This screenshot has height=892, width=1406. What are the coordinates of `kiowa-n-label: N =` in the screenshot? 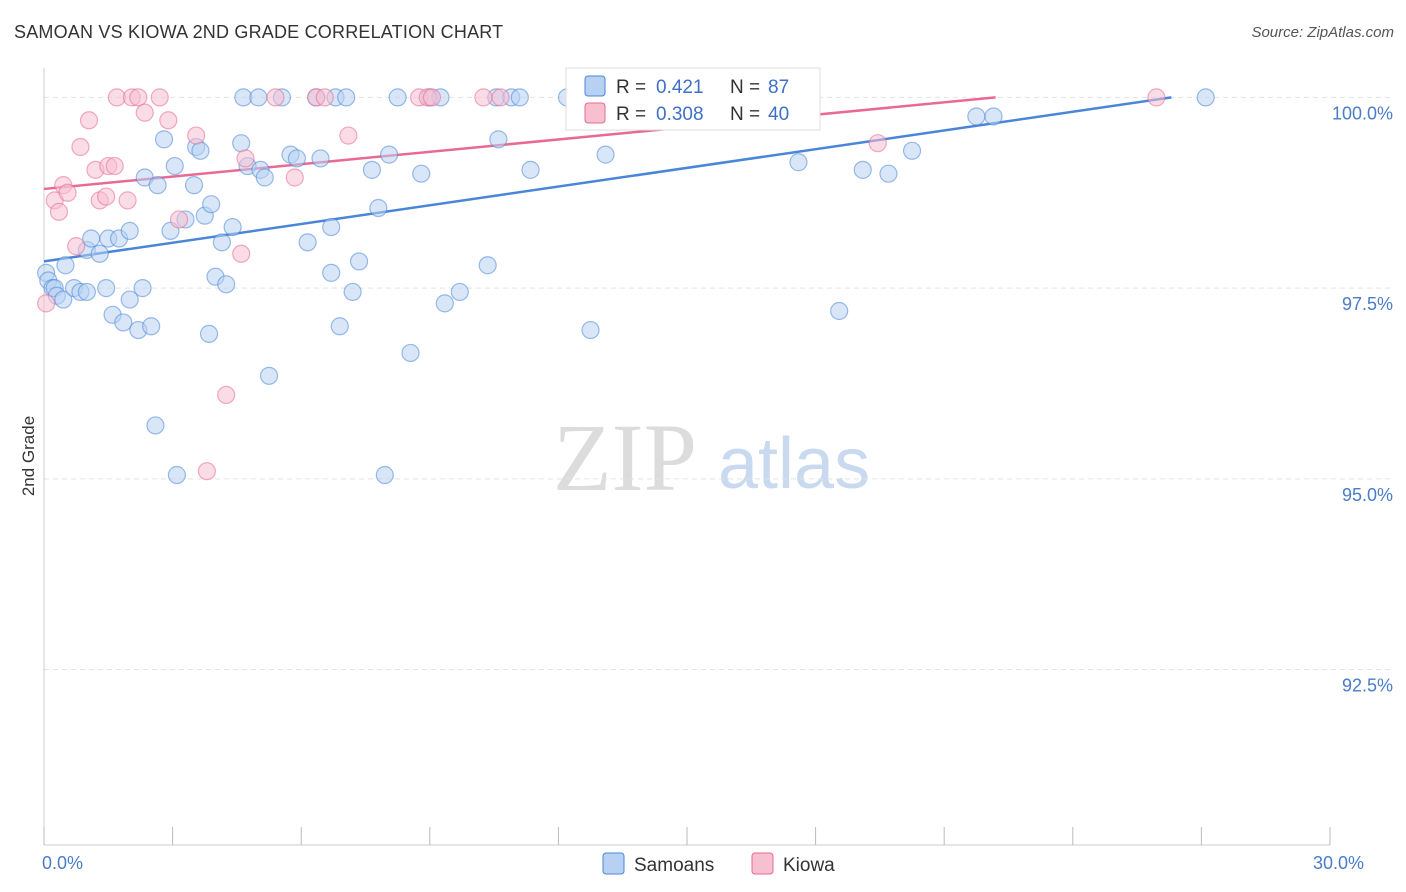 It's located at (745, 114).